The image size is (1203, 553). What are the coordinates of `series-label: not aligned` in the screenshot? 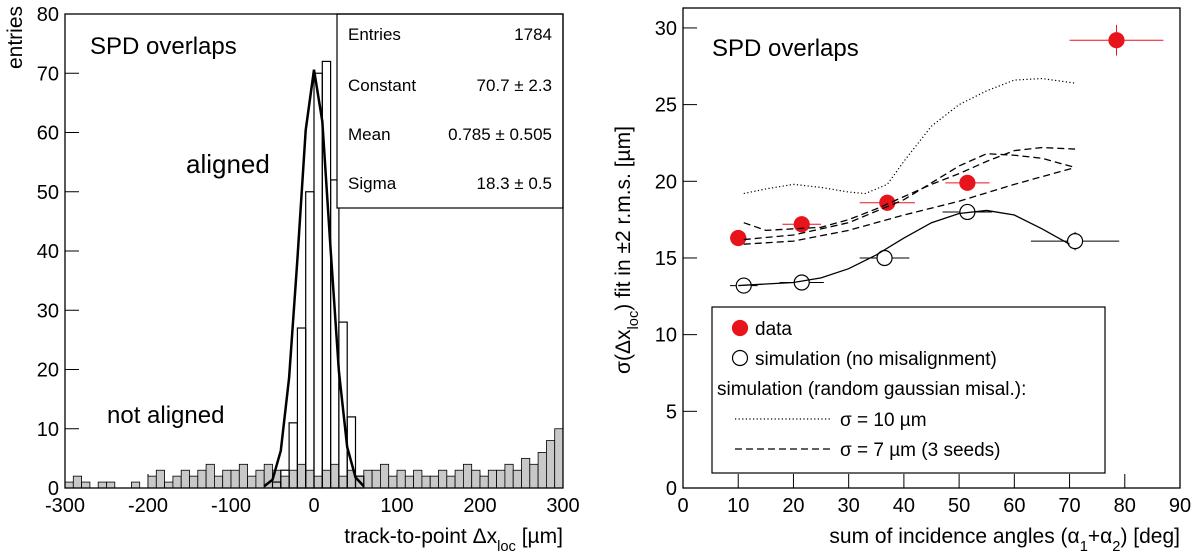 It's located at (165, 415).